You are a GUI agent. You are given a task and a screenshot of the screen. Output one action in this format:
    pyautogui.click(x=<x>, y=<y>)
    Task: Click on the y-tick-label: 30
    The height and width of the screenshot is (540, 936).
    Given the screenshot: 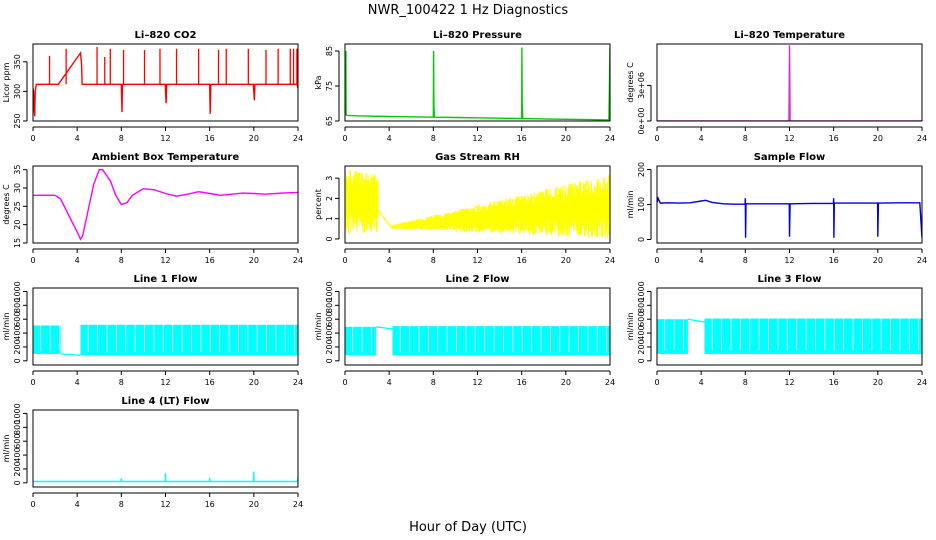 What is the action you would take?
    pyautogui.click(x=17, y=188)
    